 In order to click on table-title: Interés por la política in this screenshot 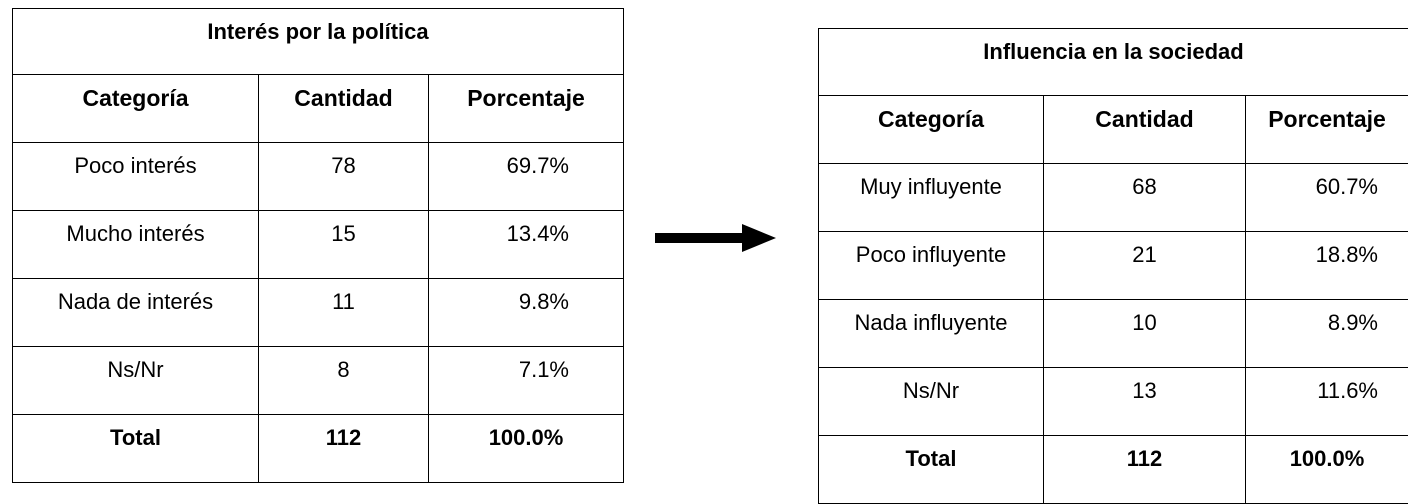, I will do `click(318, 41)`.